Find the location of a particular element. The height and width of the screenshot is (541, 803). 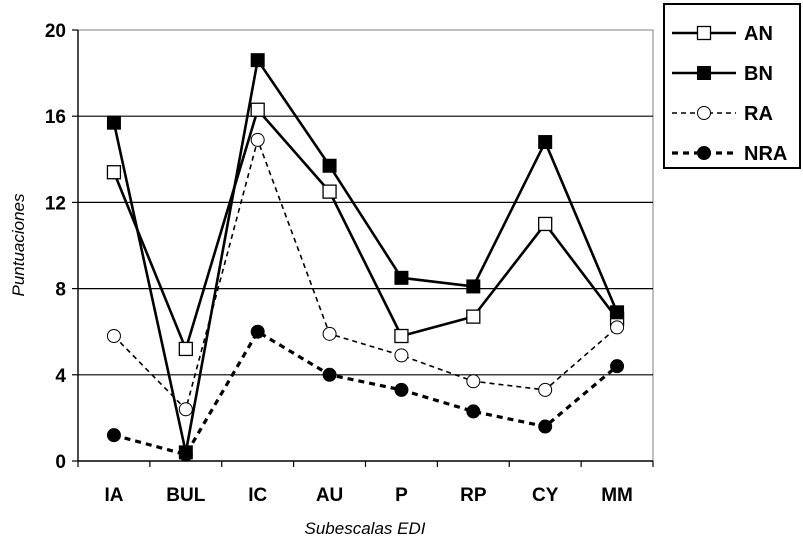

x-tick-label: CY is located at coordinates (545, 495).